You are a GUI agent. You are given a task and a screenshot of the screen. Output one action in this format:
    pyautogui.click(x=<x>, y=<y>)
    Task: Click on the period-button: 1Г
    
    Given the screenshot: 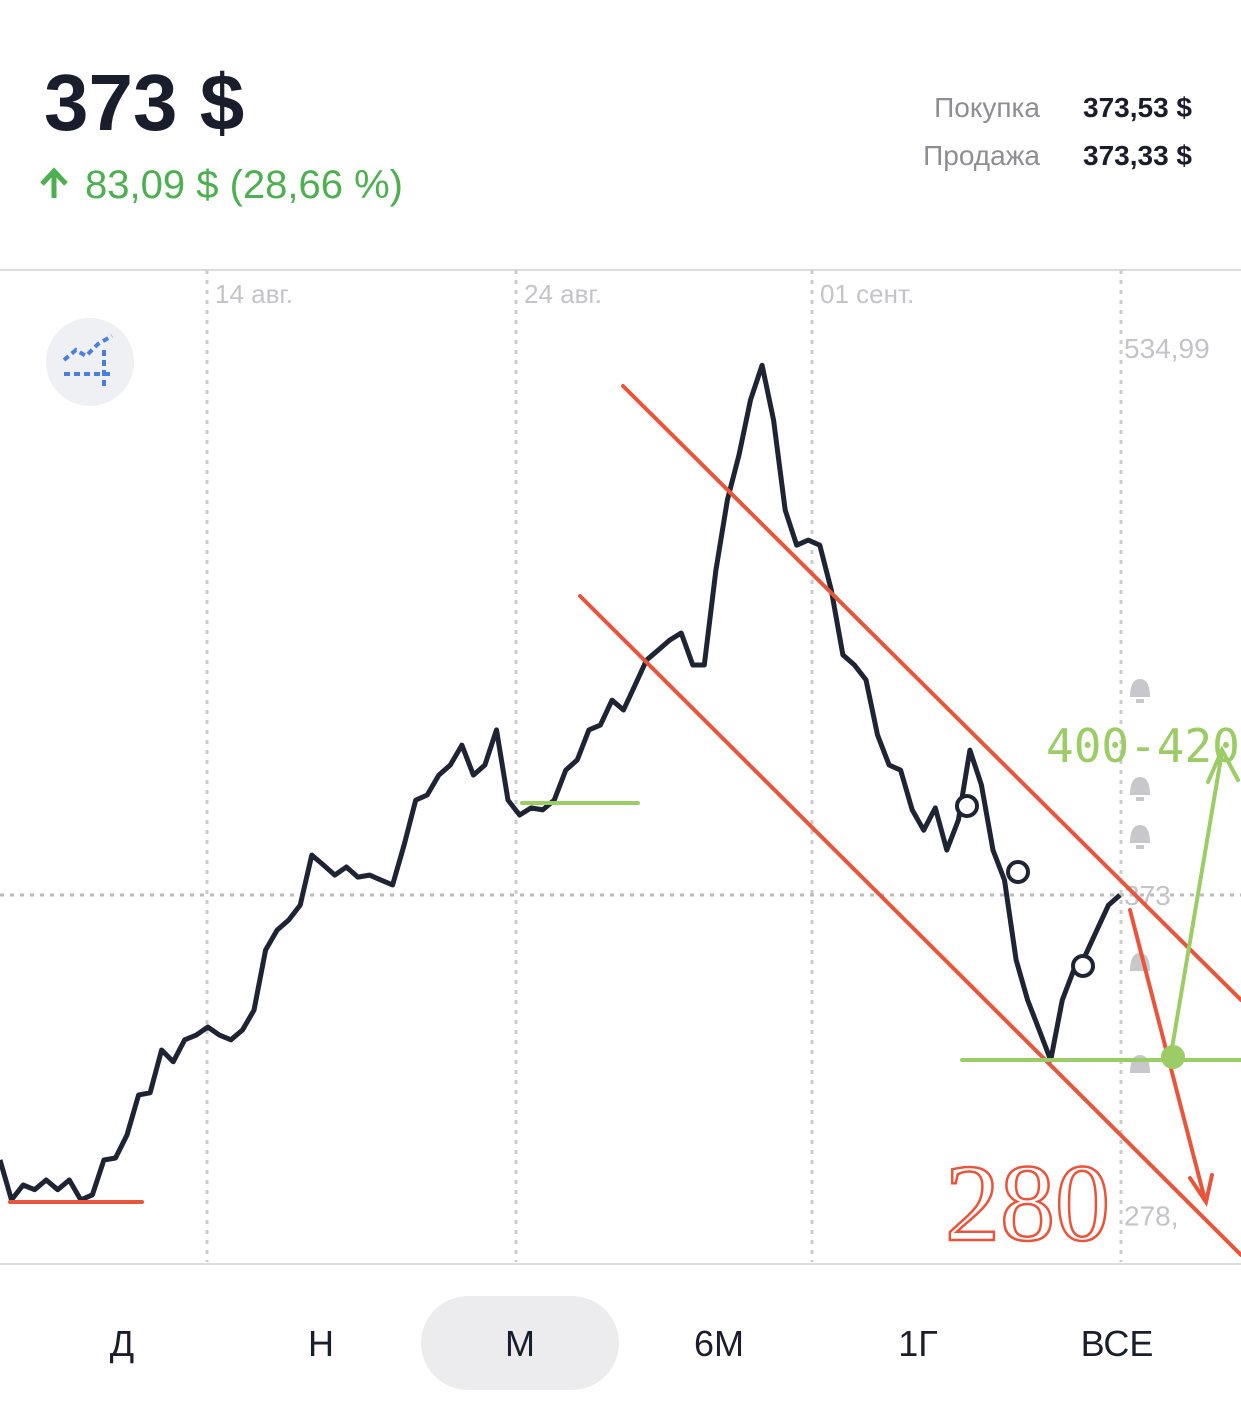 What is the action you would take?
    pyautogui.click(x=918, y=1343)
    